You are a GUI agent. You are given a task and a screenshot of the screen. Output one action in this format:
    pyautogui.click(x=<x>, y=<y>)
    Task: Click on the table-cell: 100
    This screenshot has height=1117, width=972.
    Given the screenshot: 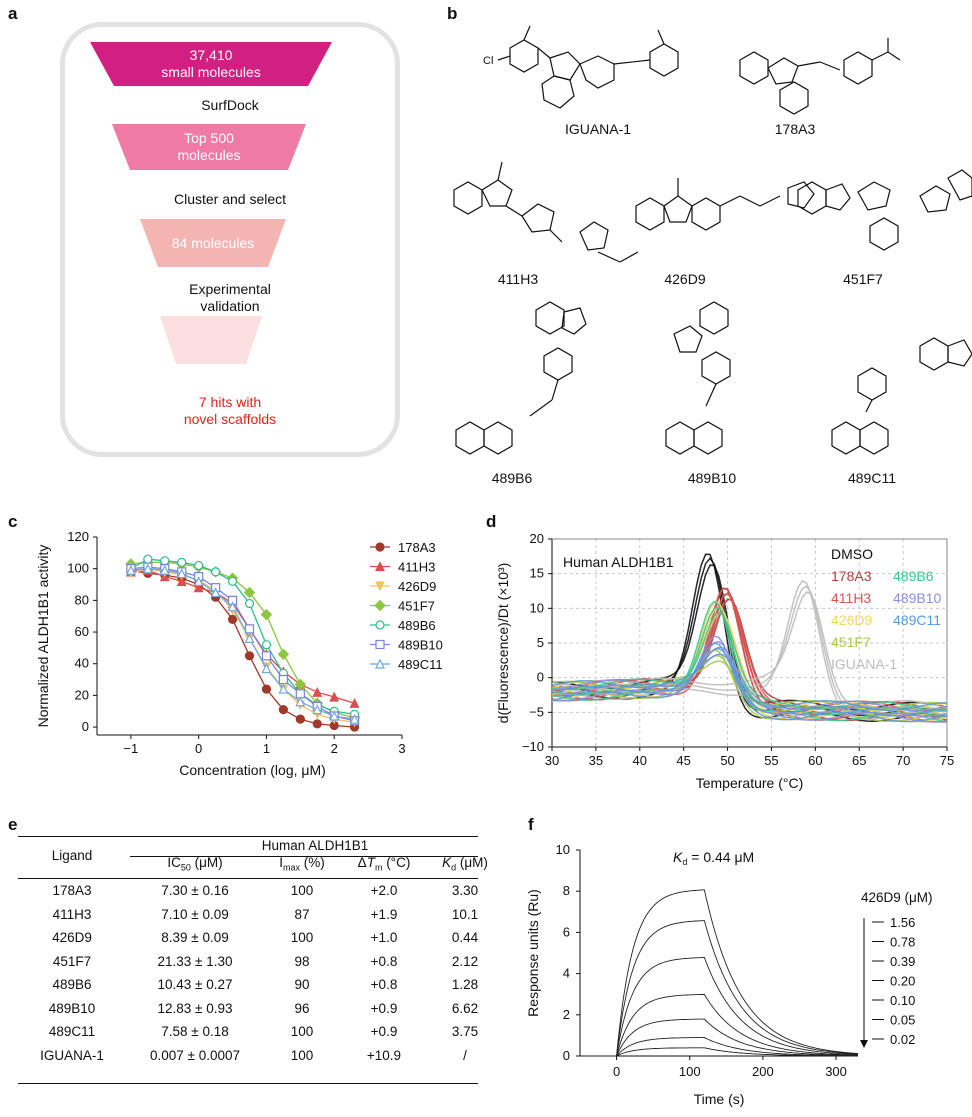 What is the action you would take?
    pyautogui.click(x=302, y=1032)
    